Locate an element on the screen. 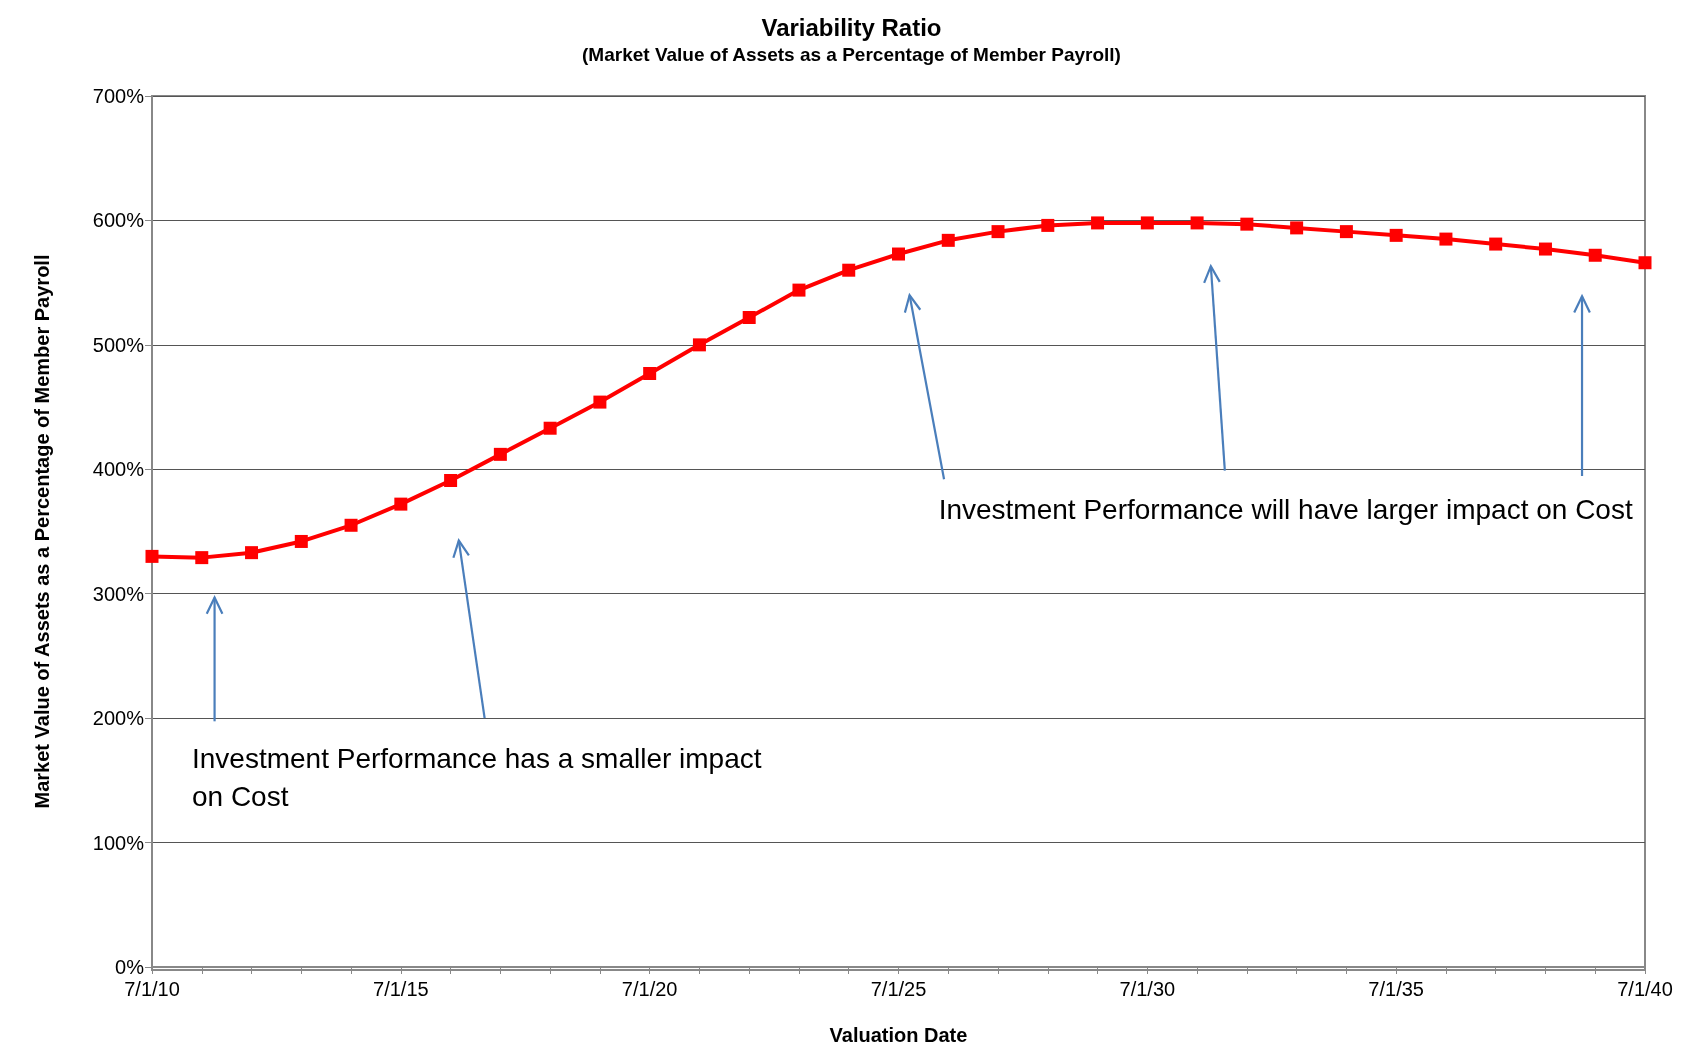 This screenshot has width=1687, height=1042. y-tick-label: 100% is located at coordinates (118, 842).